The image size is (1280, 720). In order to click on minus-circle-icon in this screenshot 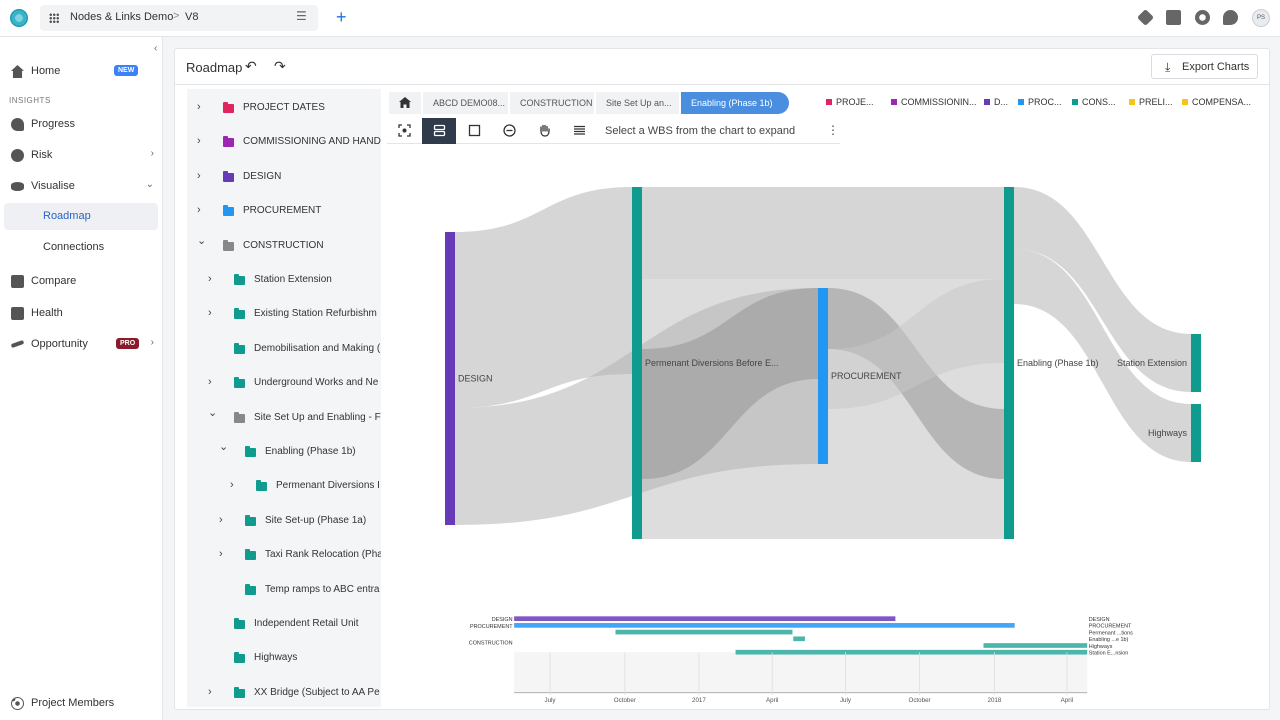, I will do `click(509, 130)`.